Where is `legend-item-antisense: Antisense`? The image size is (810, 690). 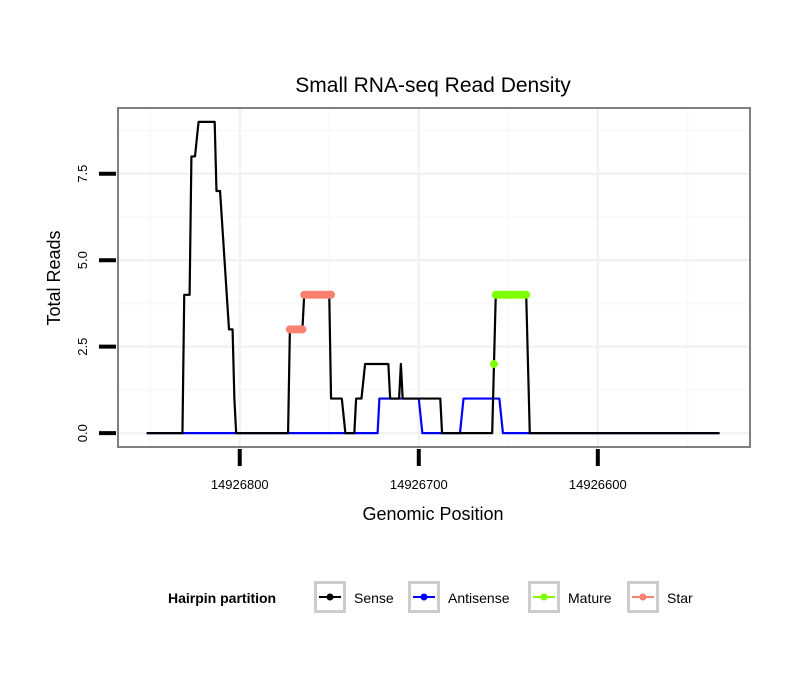
legend-item-antisense: Antisense is located at coordinates (459, 597).